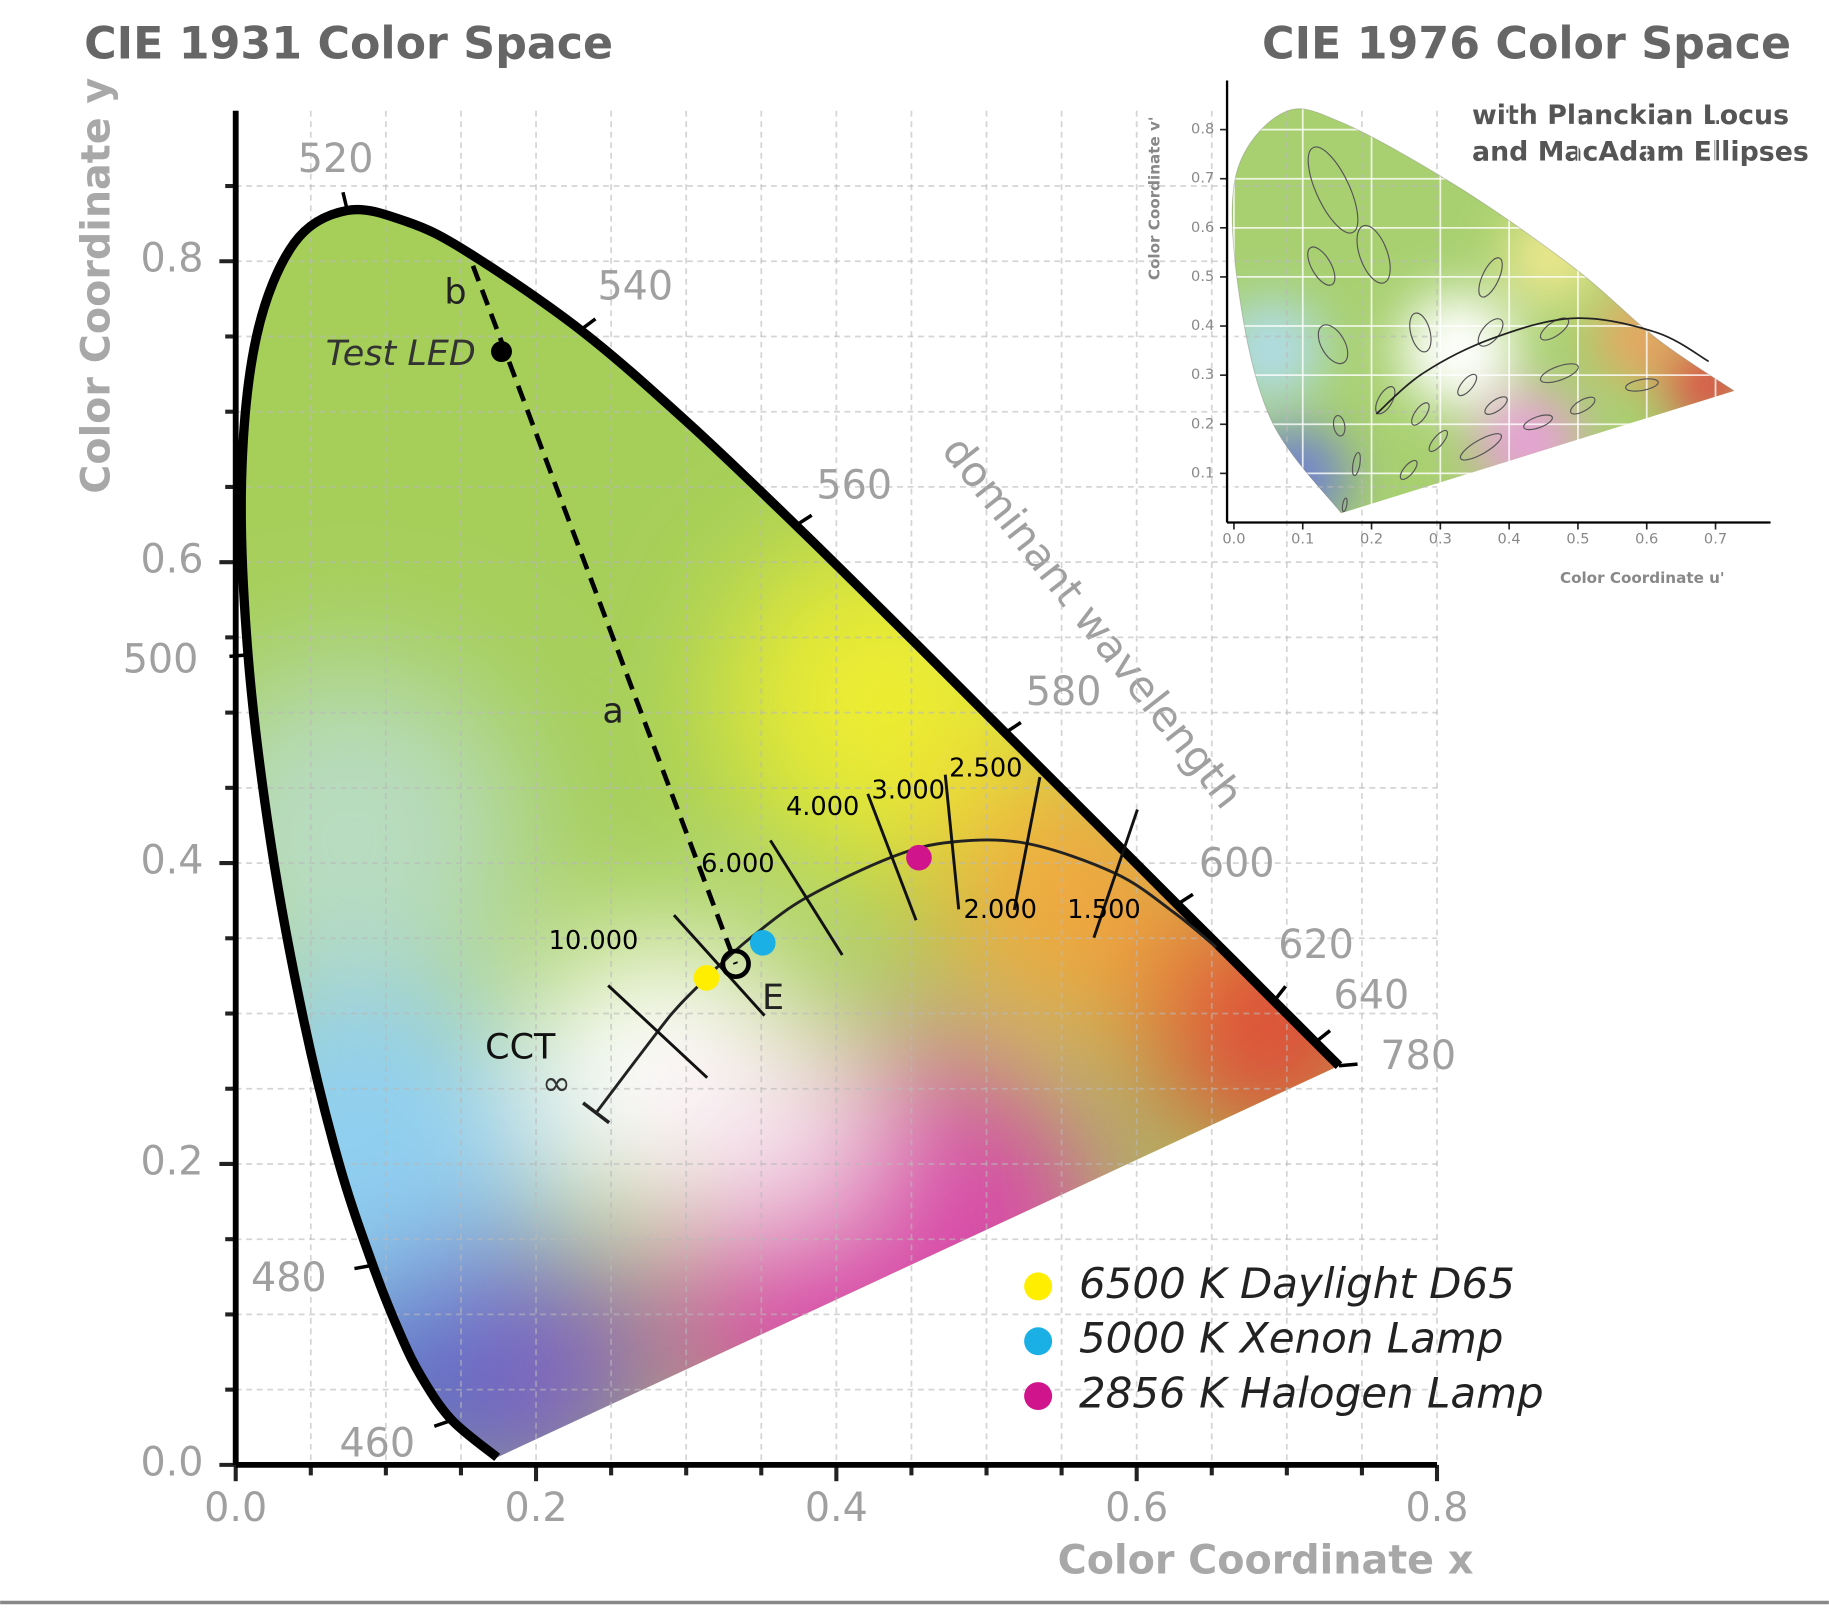 This screenshot has width=1829, height=1610. What do you see at coordinates (1266, 1560) in the screenshot?
I see `x-axis-label: Color Coordinate x` at bounding box center [1266, 1560].